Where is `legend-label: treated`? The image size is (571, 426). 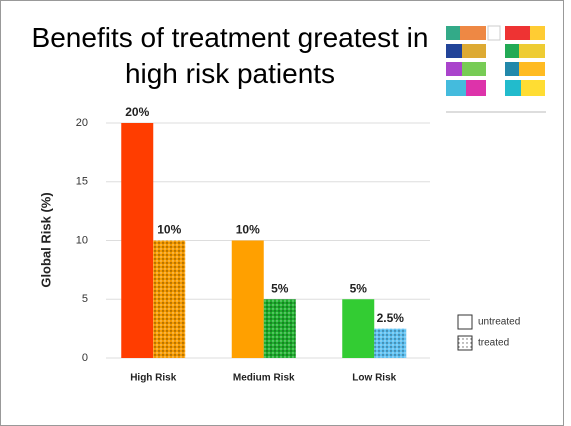 legend-label: treated is located at coordinates (493, 343).